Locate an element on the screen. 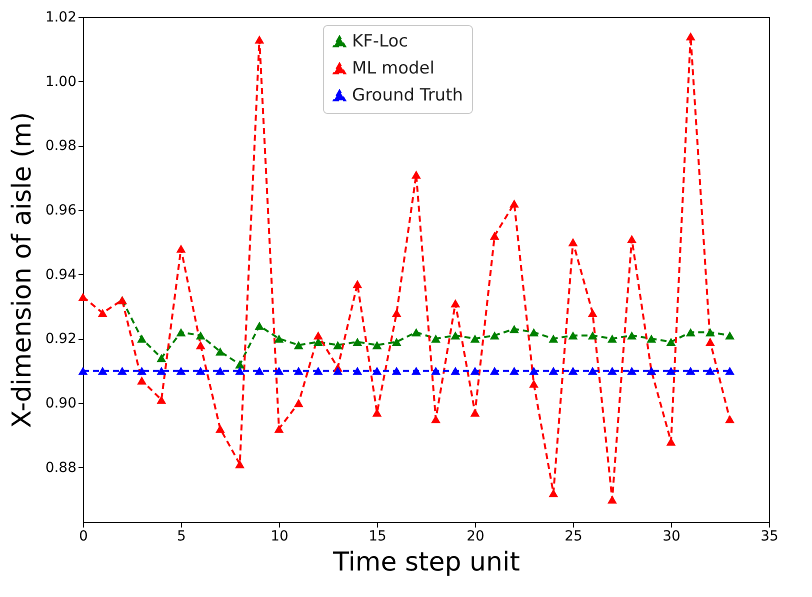  y-tick-label: 0.88 is located at coordinates (60, 468).